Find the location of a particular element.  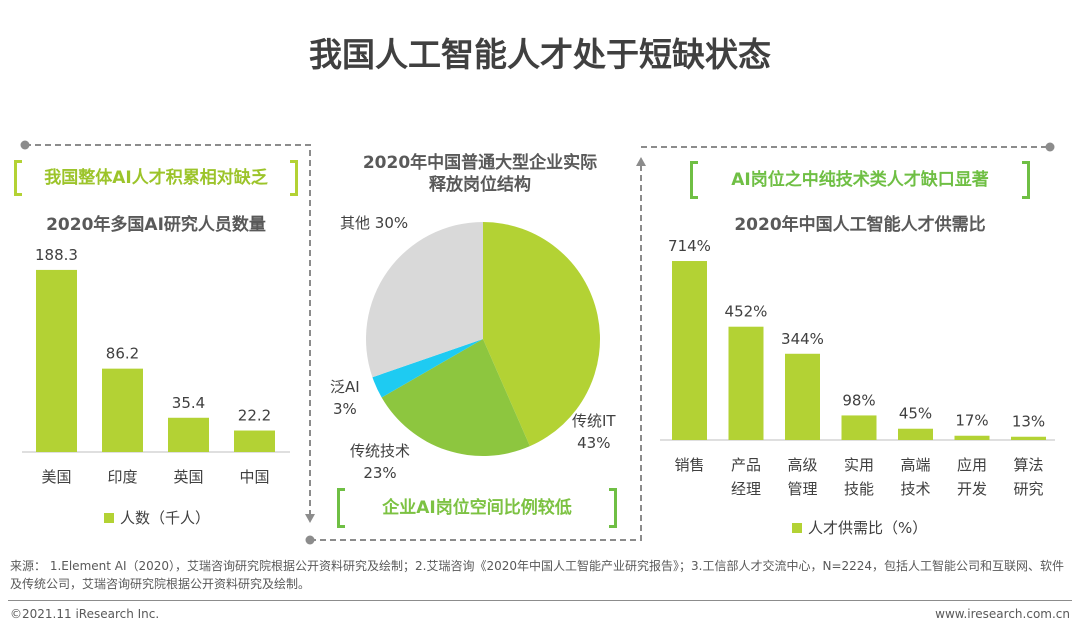

page-title: 我国人工智能人才处于短缺状态 is located at coordinates (540, 54).